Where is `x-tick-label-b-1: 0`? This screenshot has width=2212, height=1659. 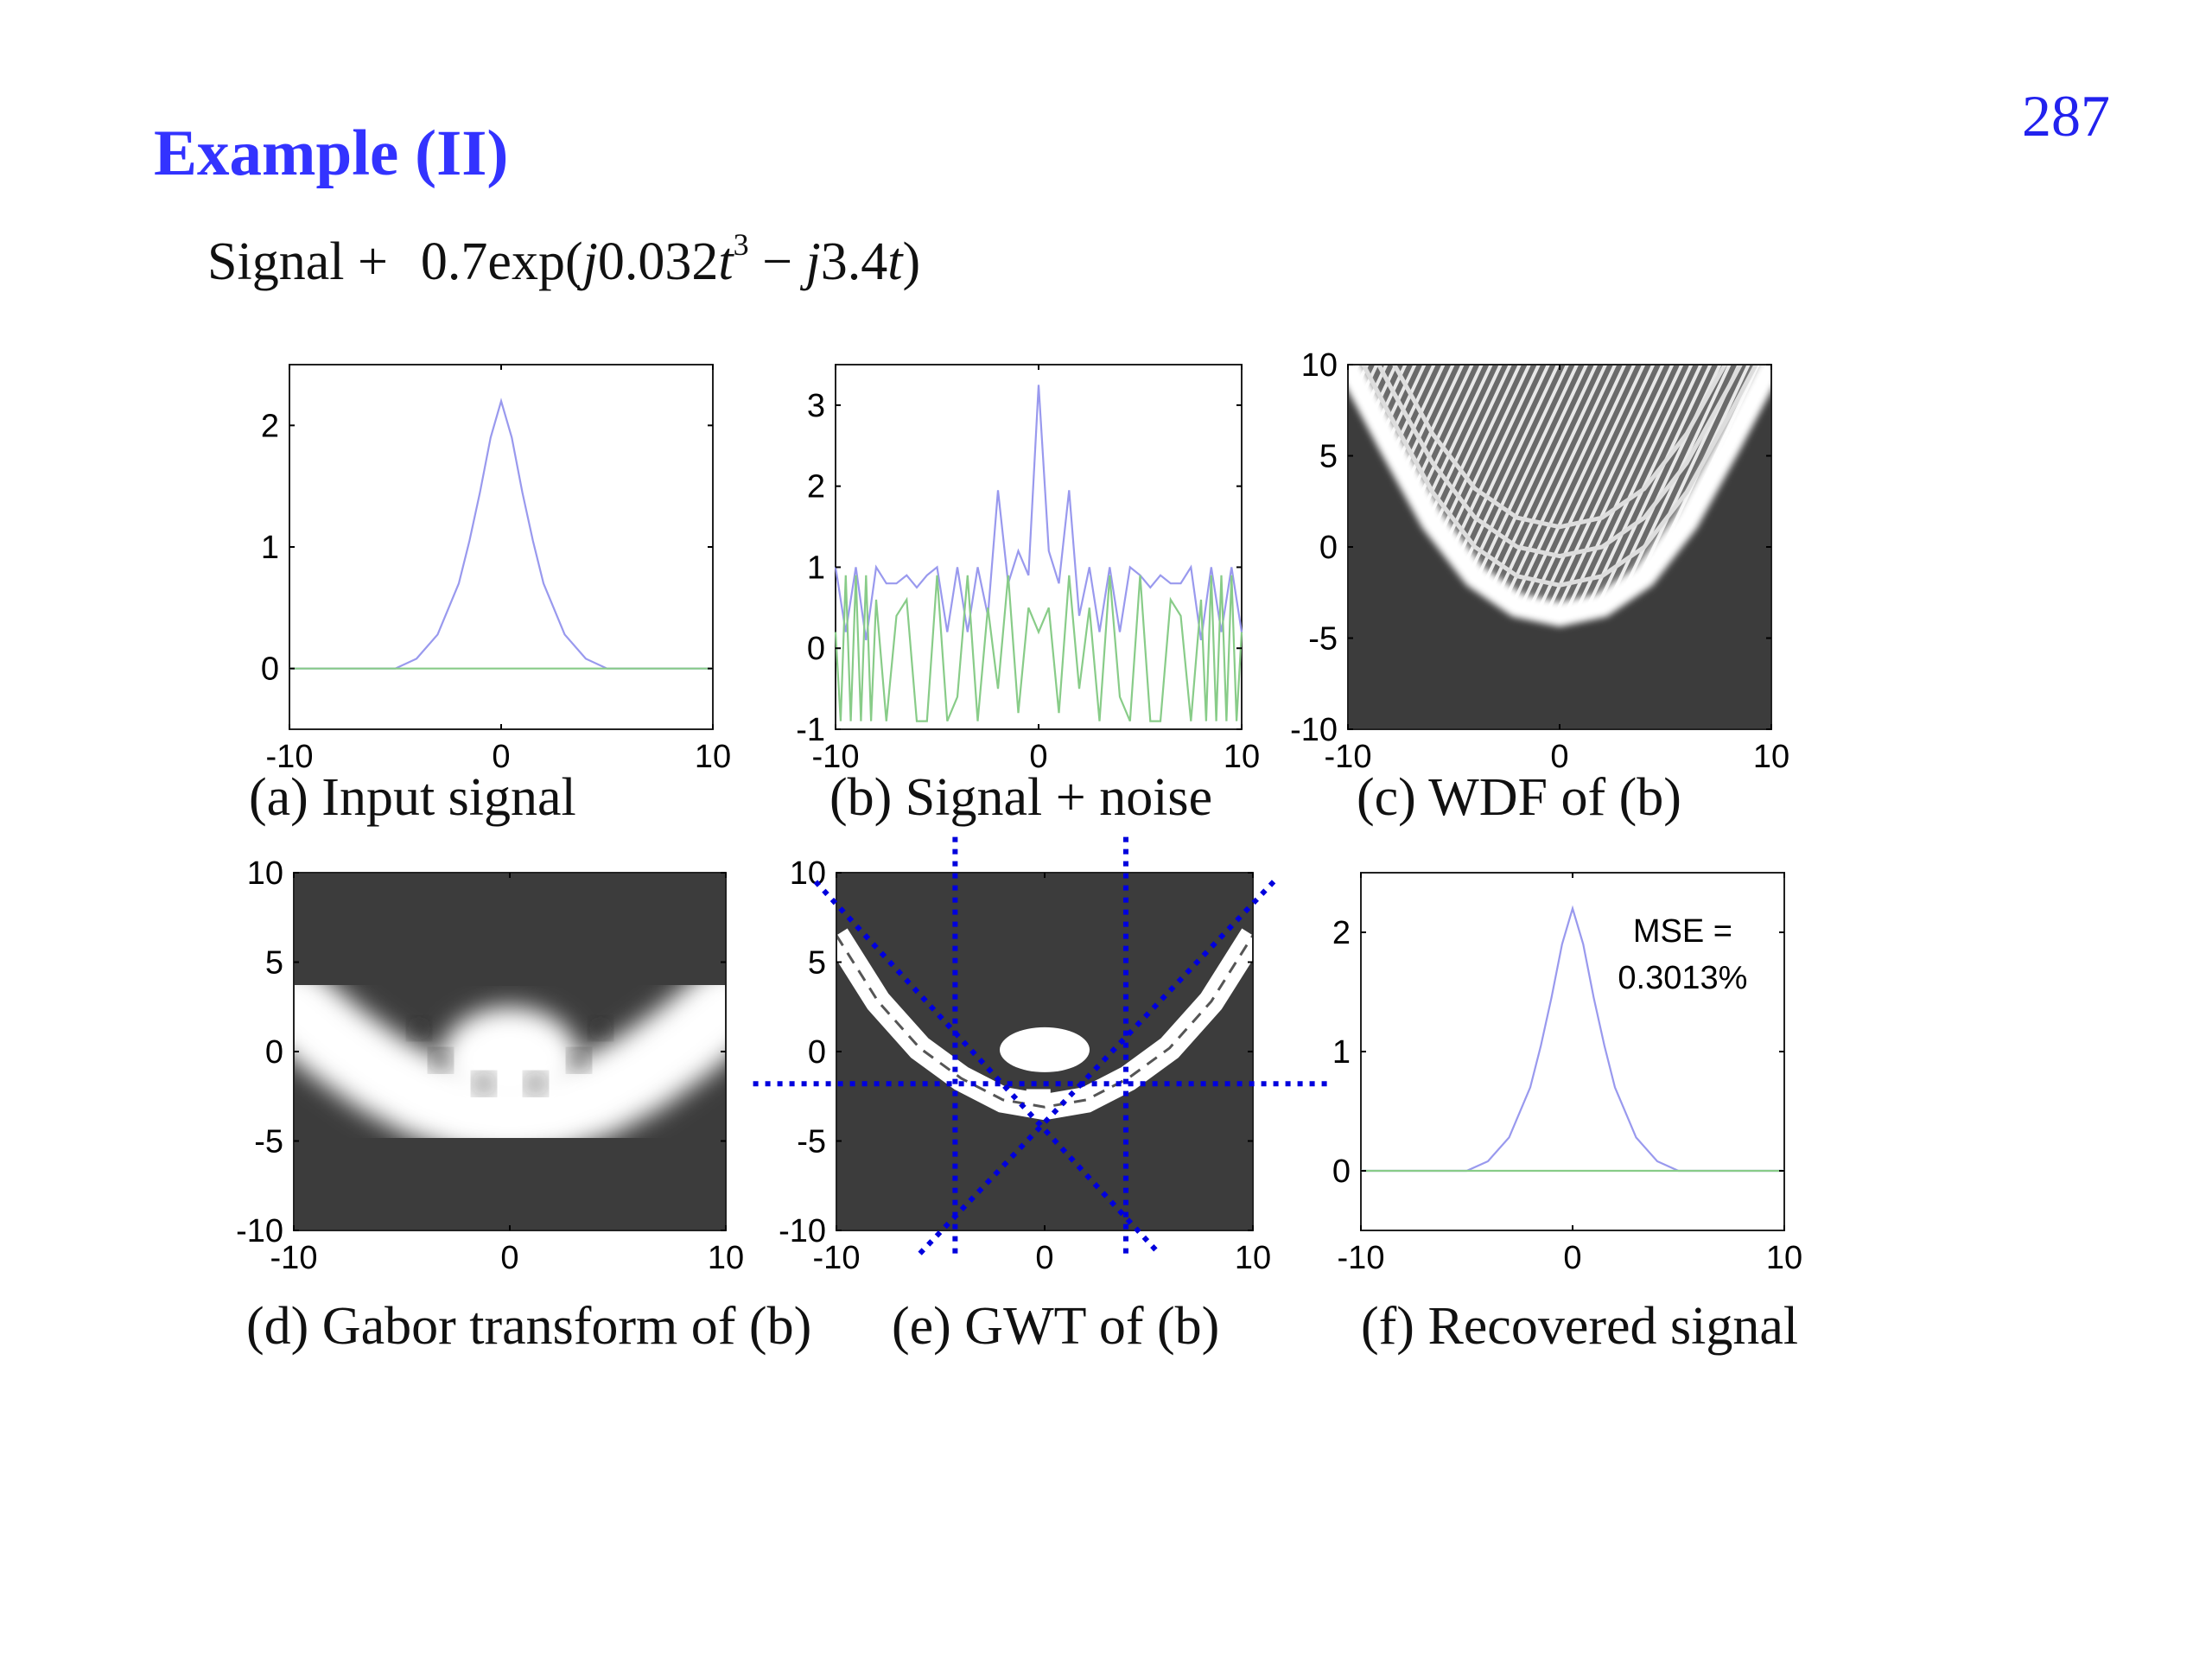
x-tick-label-b-1: 0 is located at coordinates (1038, 757).